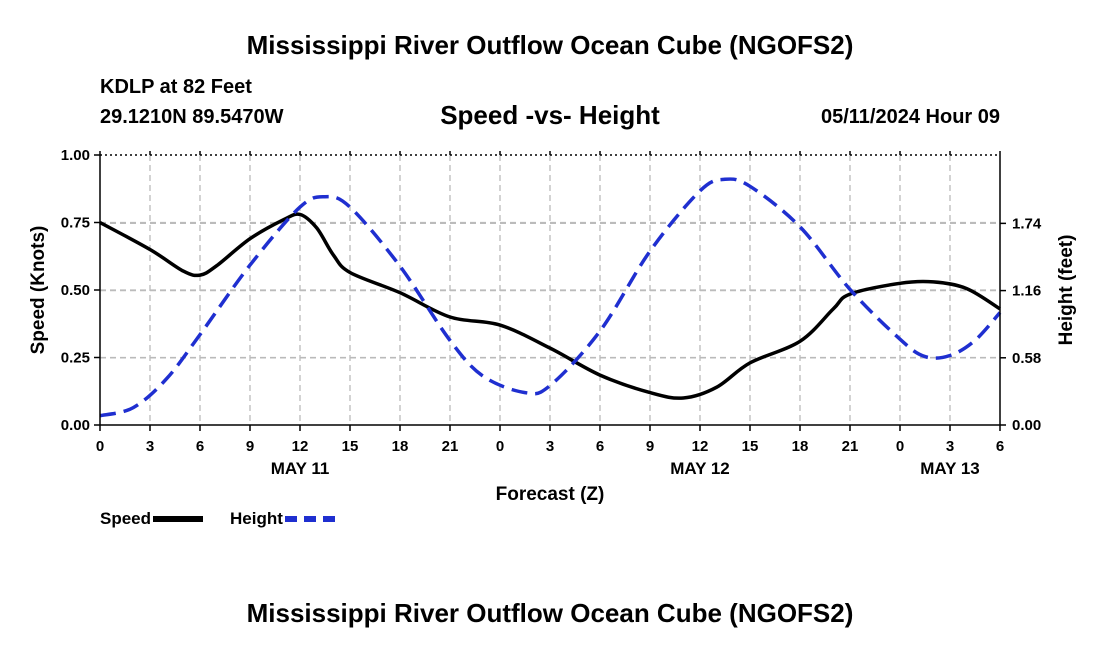 The width and height of the screenshot is (1100, 650). Describe the element at coordinates (309, 519) in the screenshot. I see `legend-height-swatch` at that location.